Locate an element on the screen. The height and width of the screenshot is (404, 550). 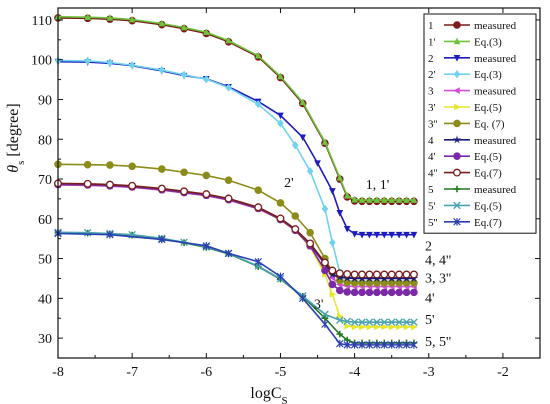
x-tick-label: -2 is located at coordinates (503, 372).